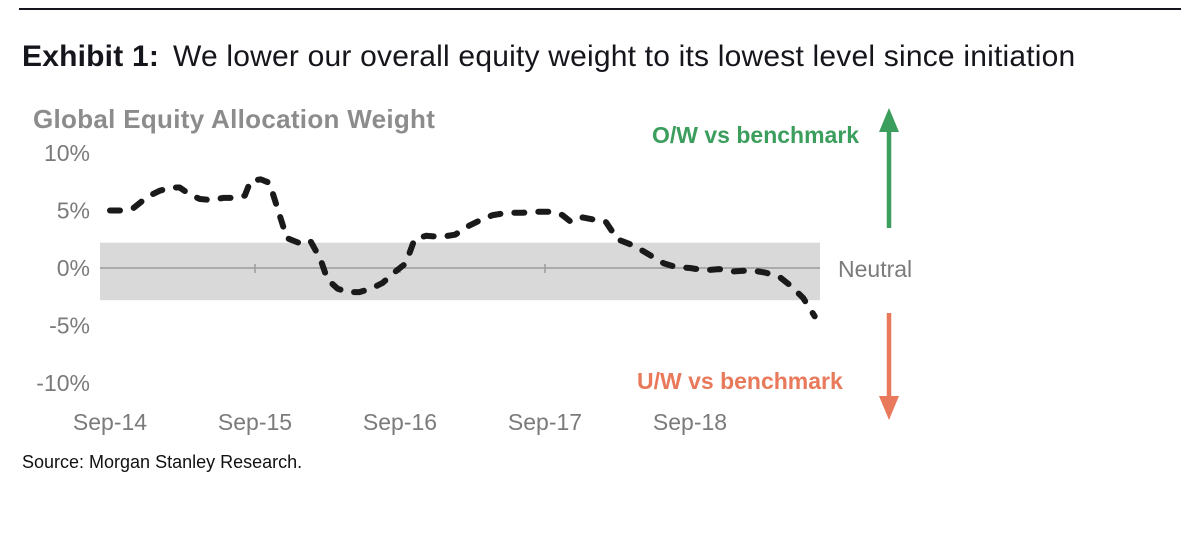 The height and width of the screenshot is (560, 1200). What do you see at coordinates (73, 268) in the screenshot?
I see `y-tick-label: 0%` at bounding box center [73, 268].